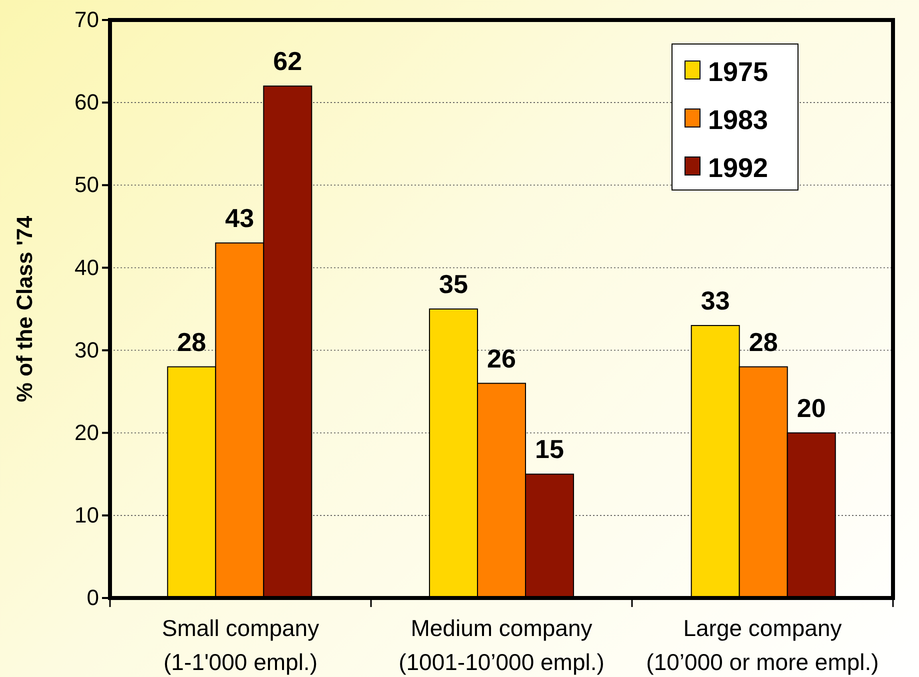 The image size is (919, 677). Describe the element at coordinates (86, 267) in the screenshot. I see `y-tick-label: 40` at that location.